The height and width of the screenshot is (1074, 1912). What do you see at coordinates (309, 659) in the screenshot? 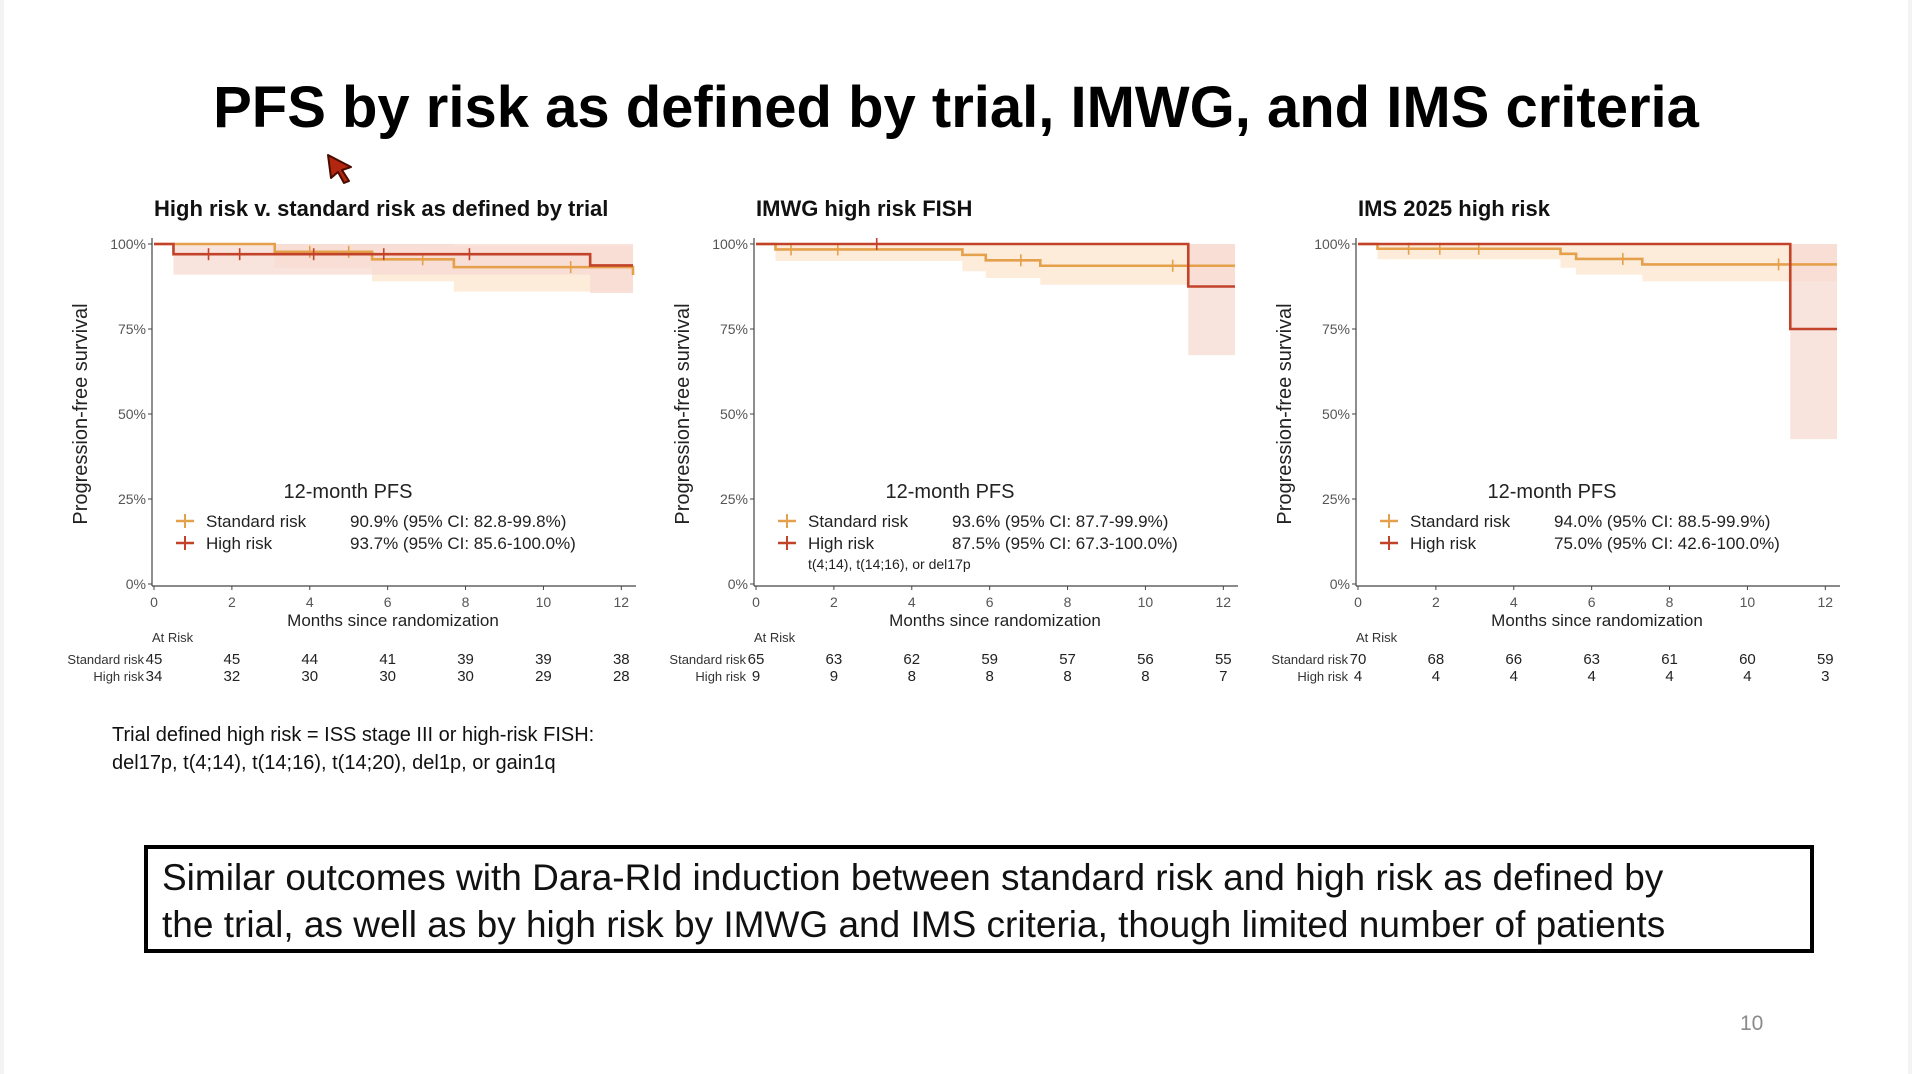
I see `at-risk-count: 44` at bounding box center [309, 659].